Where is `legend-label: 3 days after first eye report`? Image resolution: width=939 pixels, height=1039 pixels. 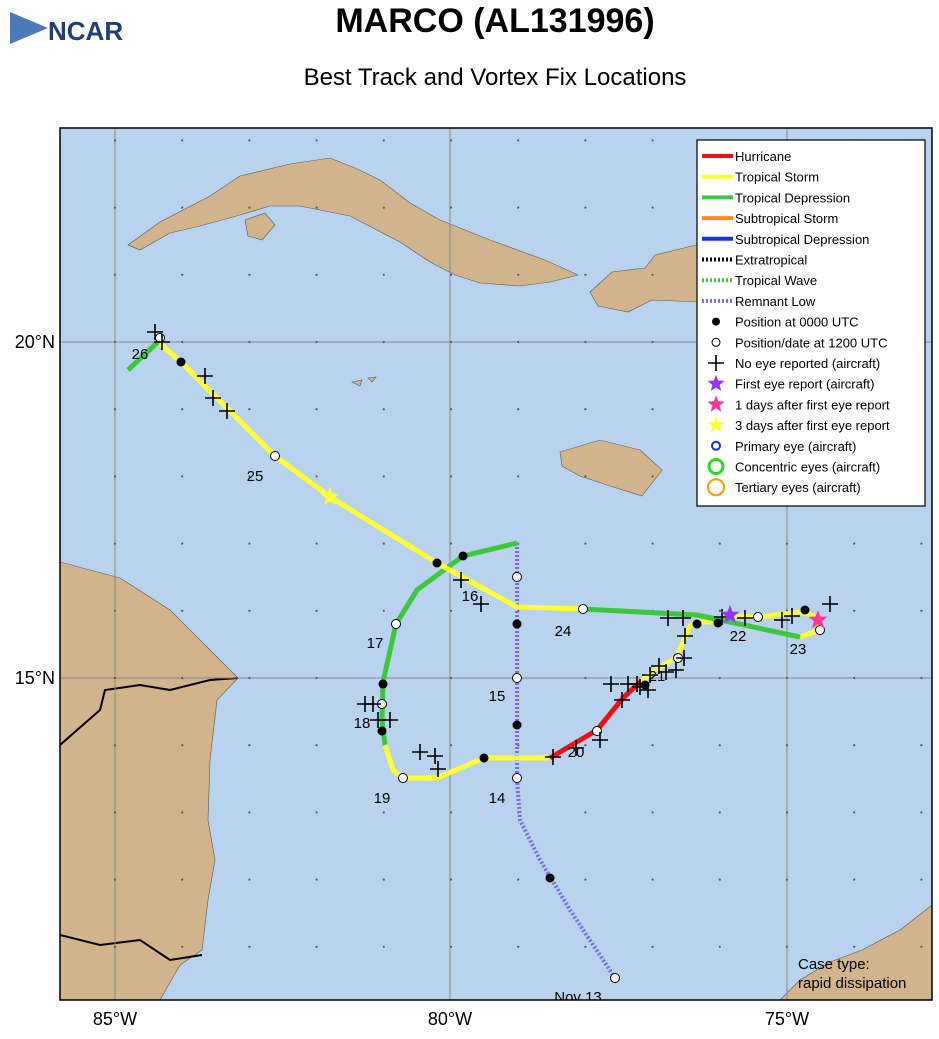 legend-label: 3 days after first eye report is located at coordinates (812, 425).